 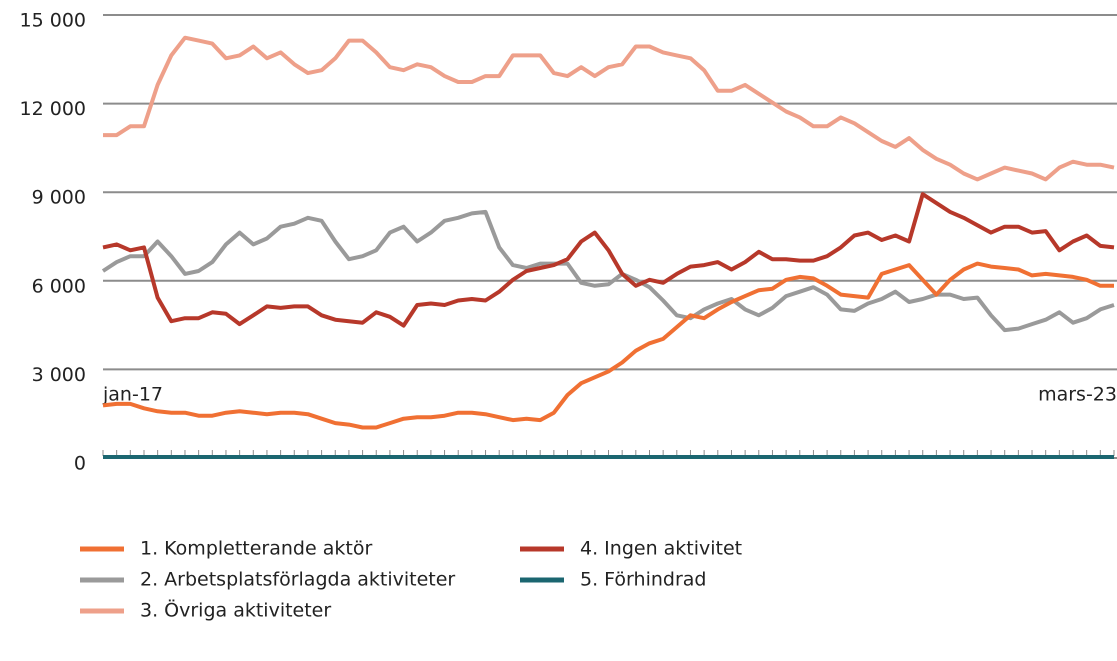 I want to click on x-tick-label: jan-17, so click(x=132, y=395).